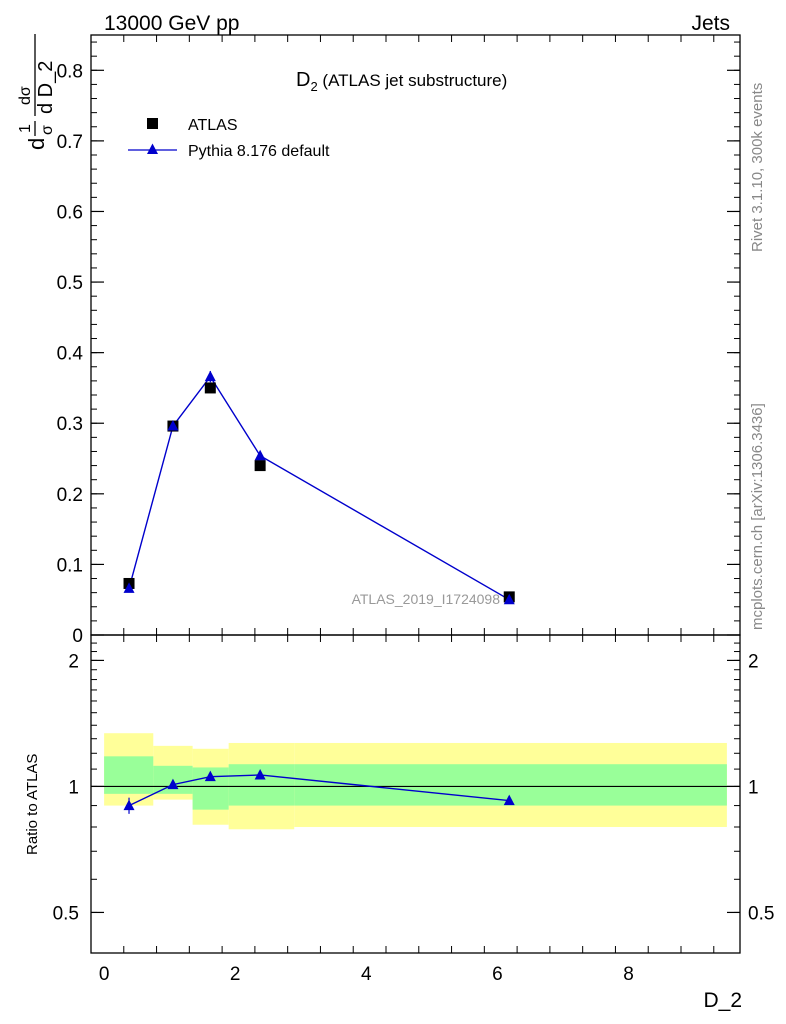  Describe the element at coordinates (70, 212) in the screenshot. I see `main-y-tick-label: 0.6` at that location.